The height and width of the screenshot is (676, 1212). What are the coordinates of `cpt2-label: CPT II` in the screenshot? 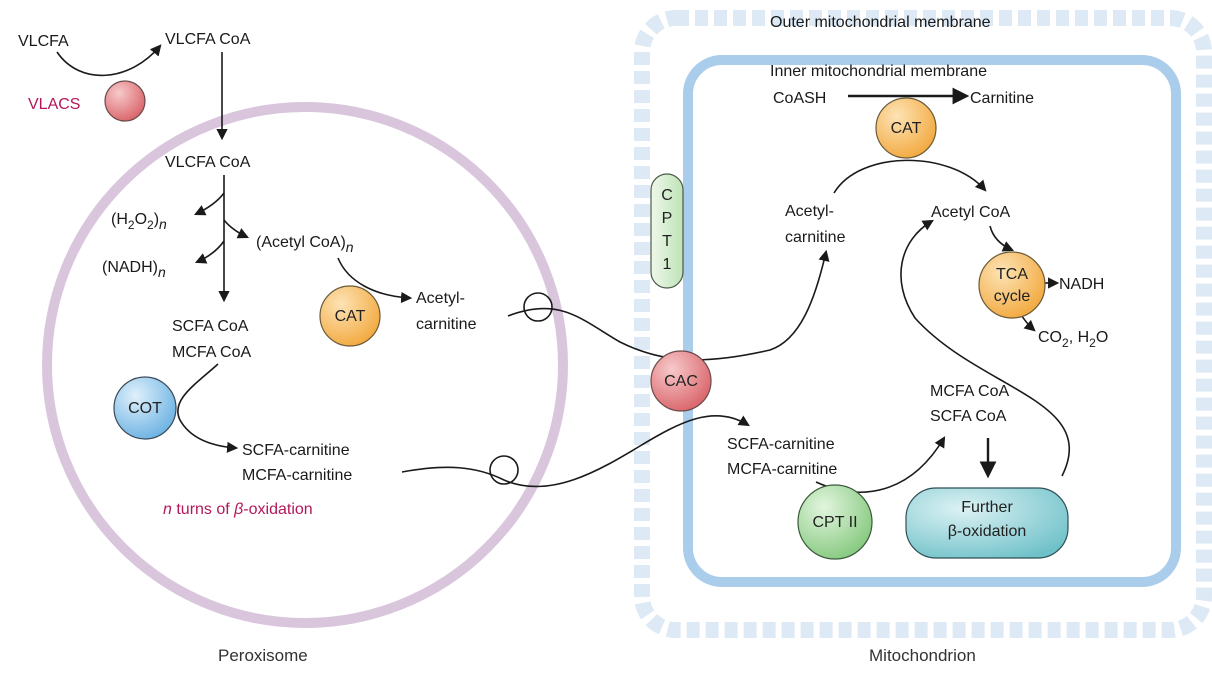 It's located at (834, 522).